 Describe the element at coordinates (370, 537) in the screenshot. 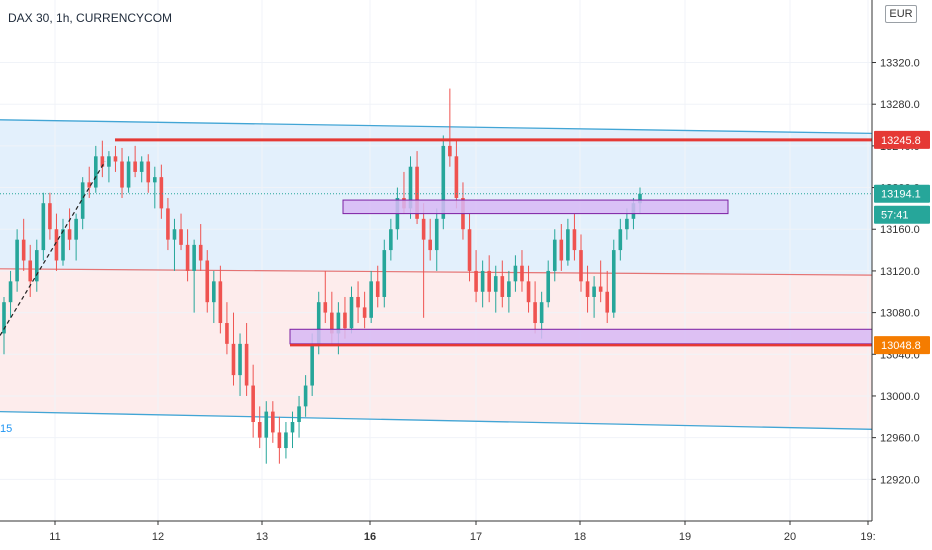

I see `time-tick-label: 16` at that location.